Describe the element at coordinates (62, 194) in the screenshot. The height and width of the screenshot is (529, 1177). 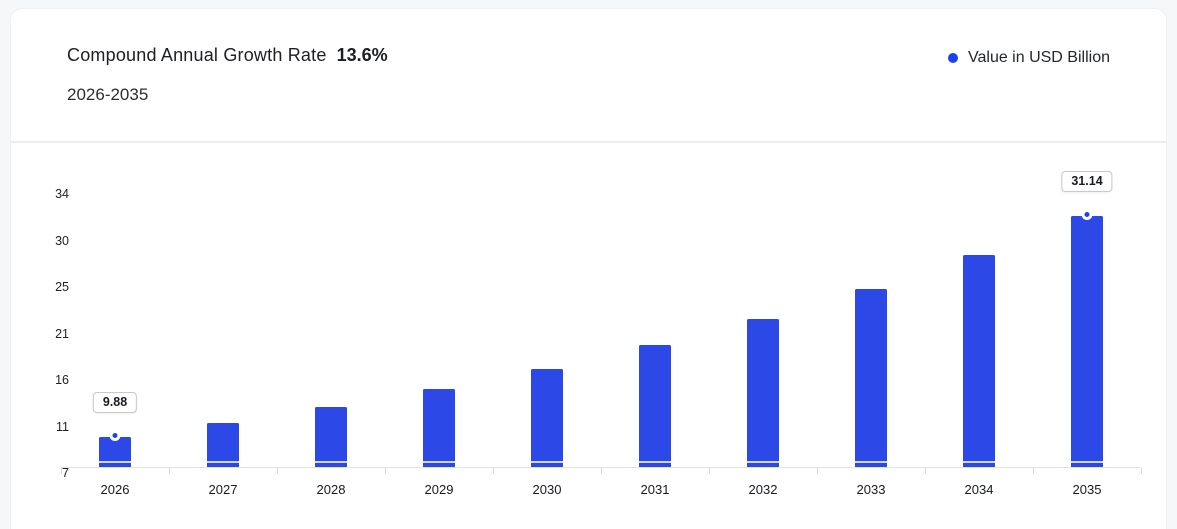
I see `y-axis-tick-label: 34` at that location.